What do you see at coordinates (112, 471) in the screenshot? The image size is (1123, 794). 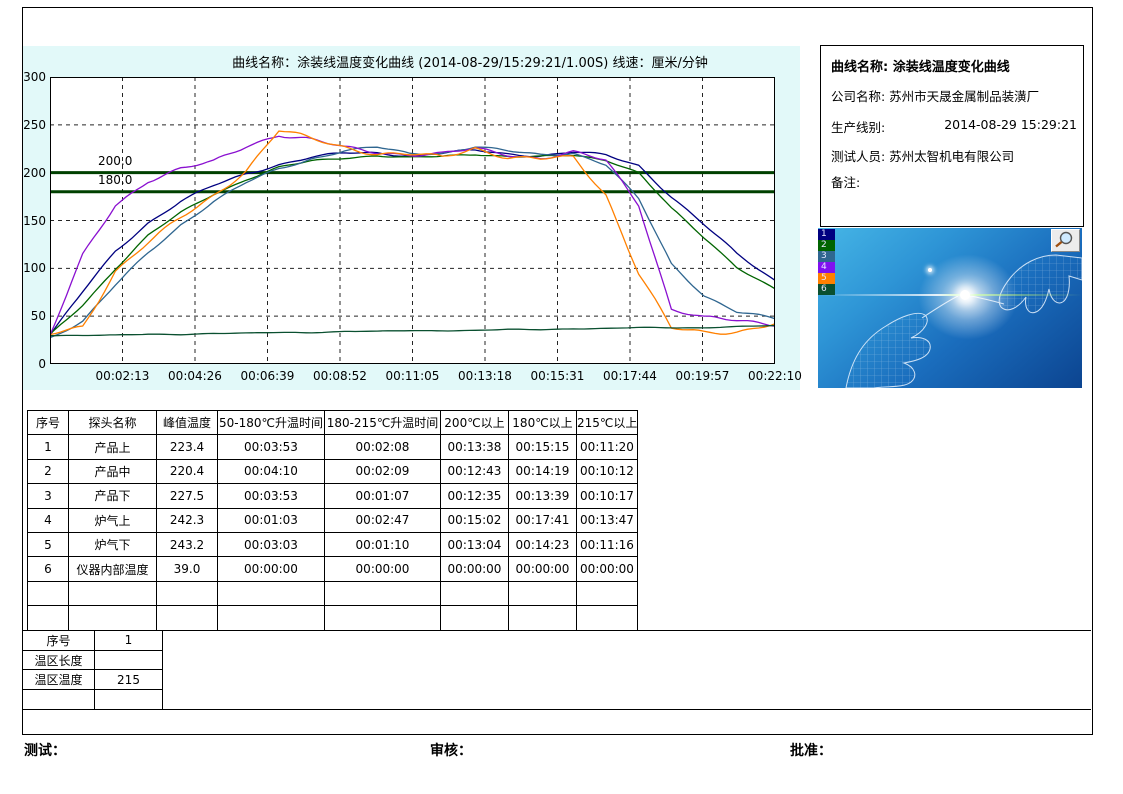 I see `table-cell: 产品中` at bounding box center [112, 471].